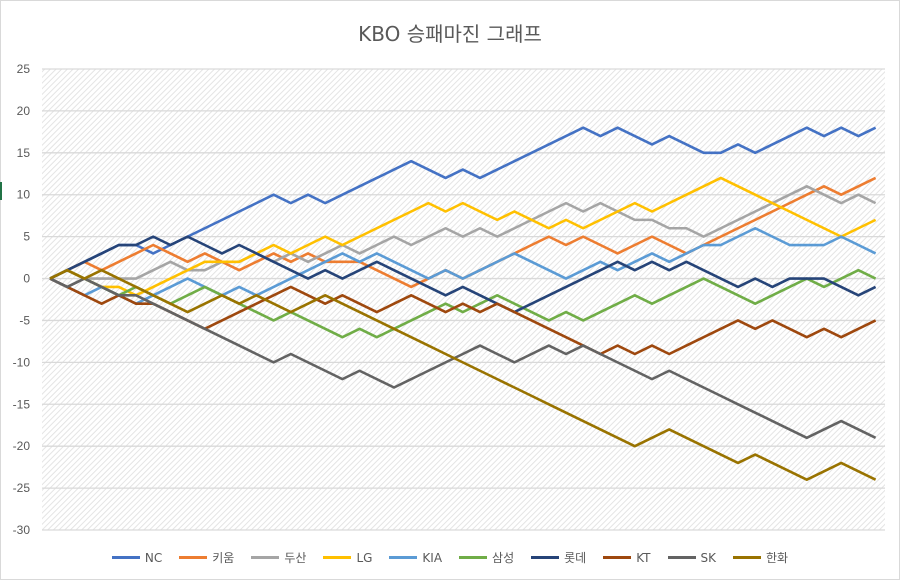 Image resolution: width=900 pixels, height=580 pixels. What do you see at coordinates (22, 530) in the screenshot?
I see `y-tick-label: -30` at bounding box center [22, 530].